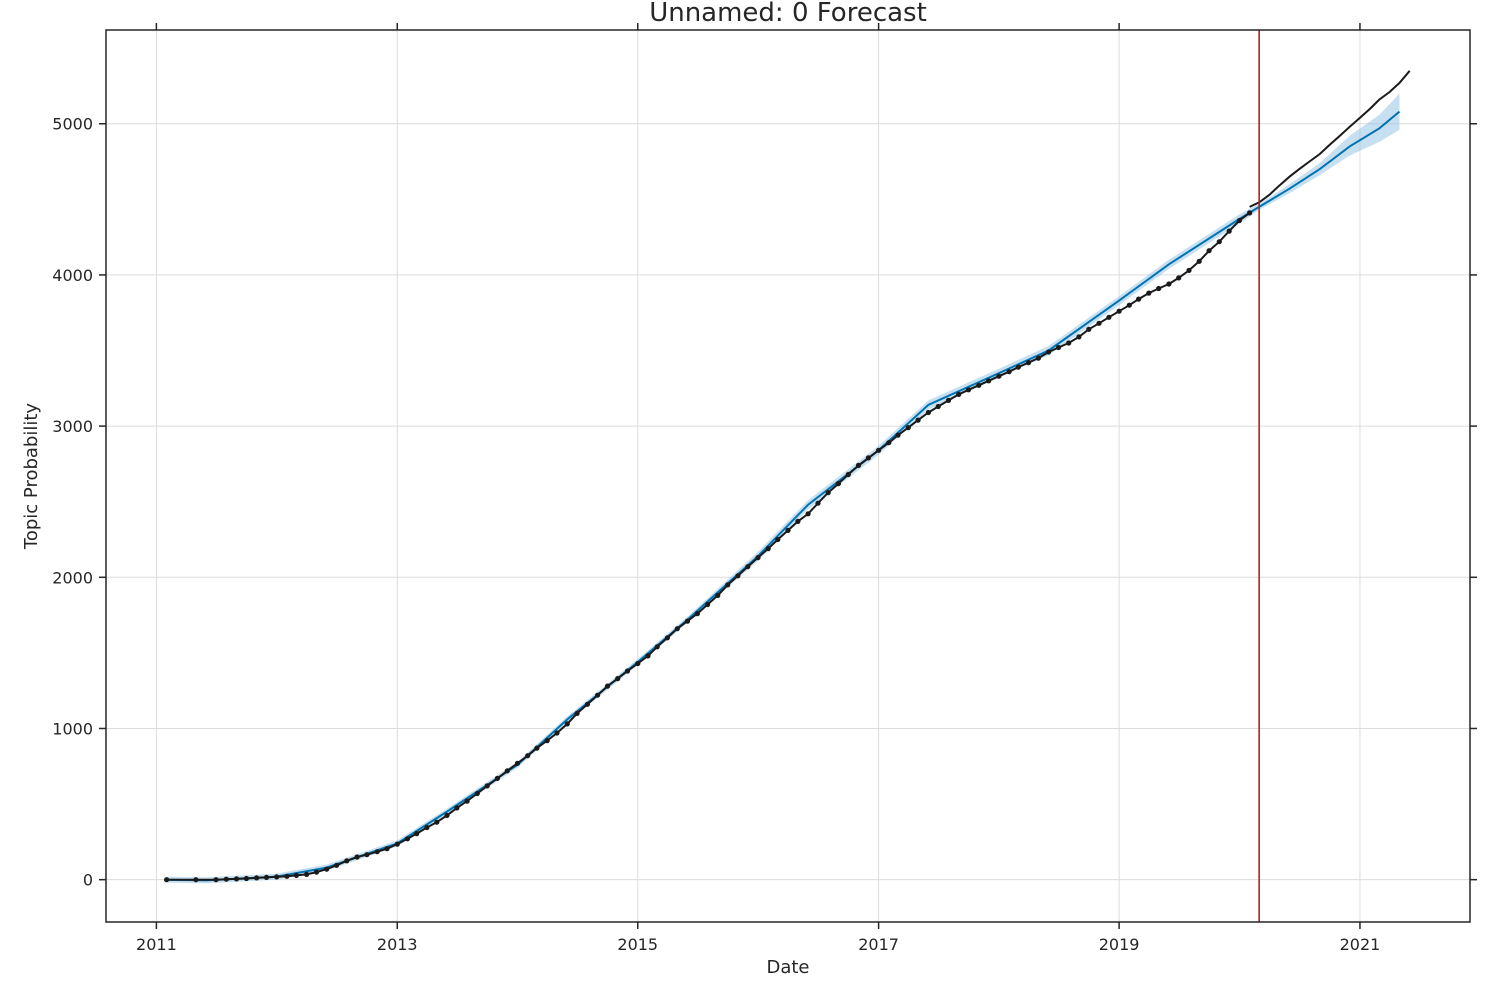 The image size is (1500, 1000). What do you see at coordinates (397, 944) in the screenshot?
I see `x-tick-label: 2013` at bounding box center [397, 944].